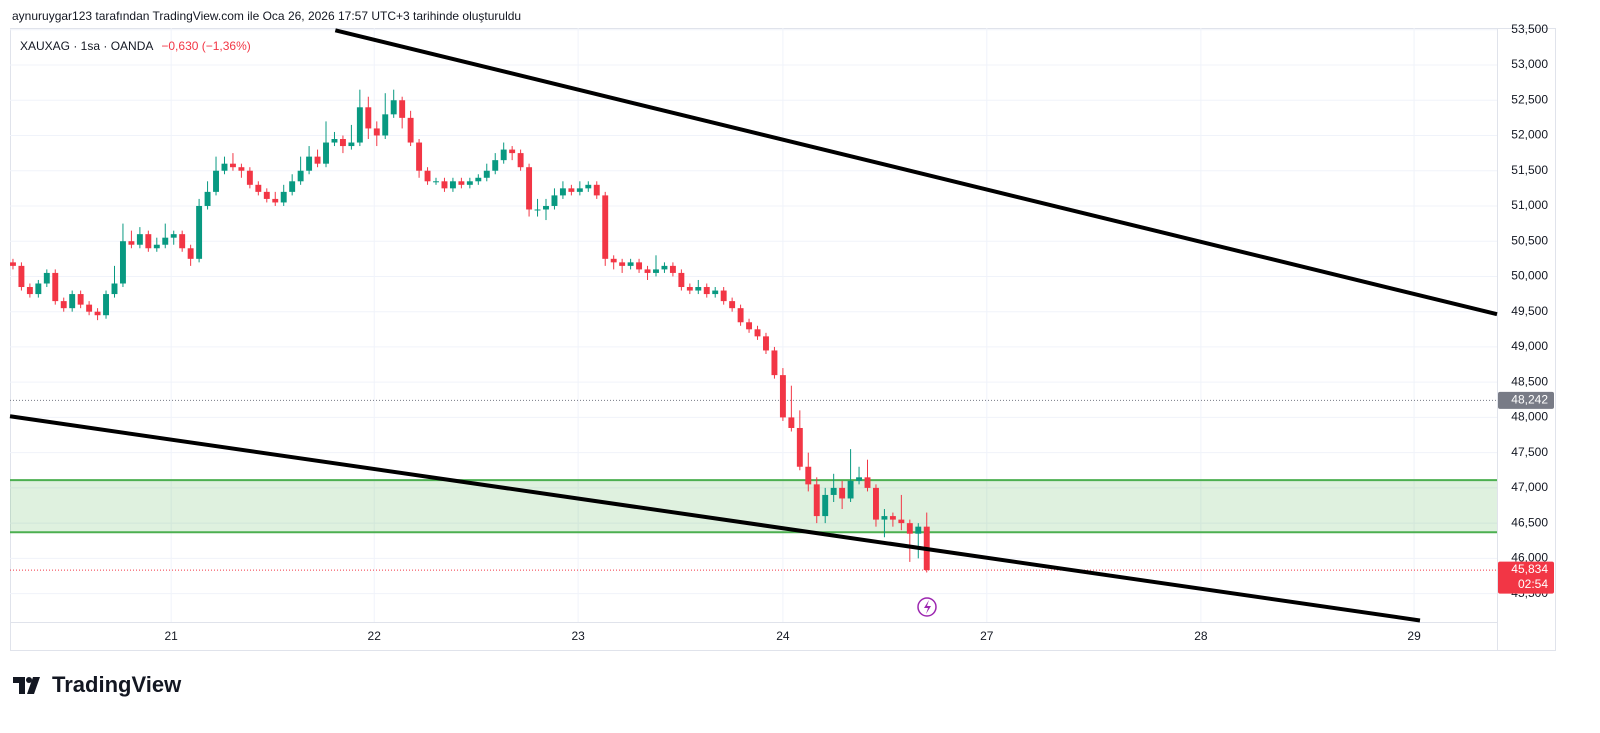 The height and width of the screenshot is (733, 1600). Describe the element at coordinates (1533, 584) in the screenshot. I see `countdown: 02:54` at that location.